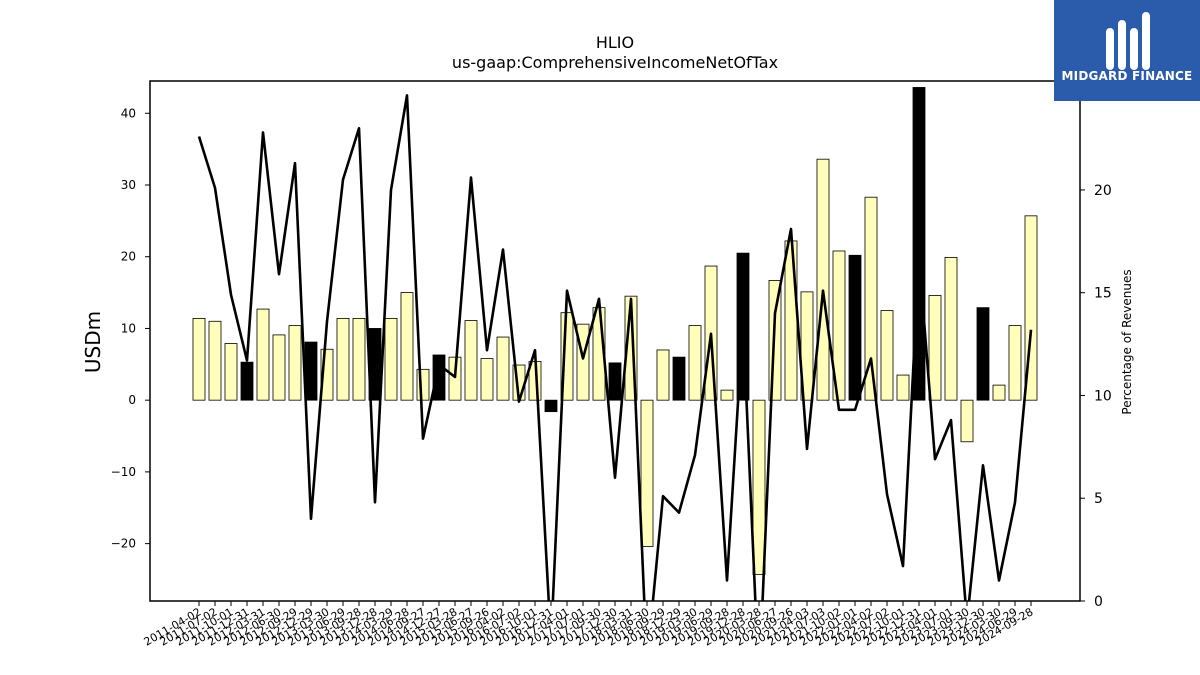  I want to click on y-tick-label: 20, so click(128, 257).